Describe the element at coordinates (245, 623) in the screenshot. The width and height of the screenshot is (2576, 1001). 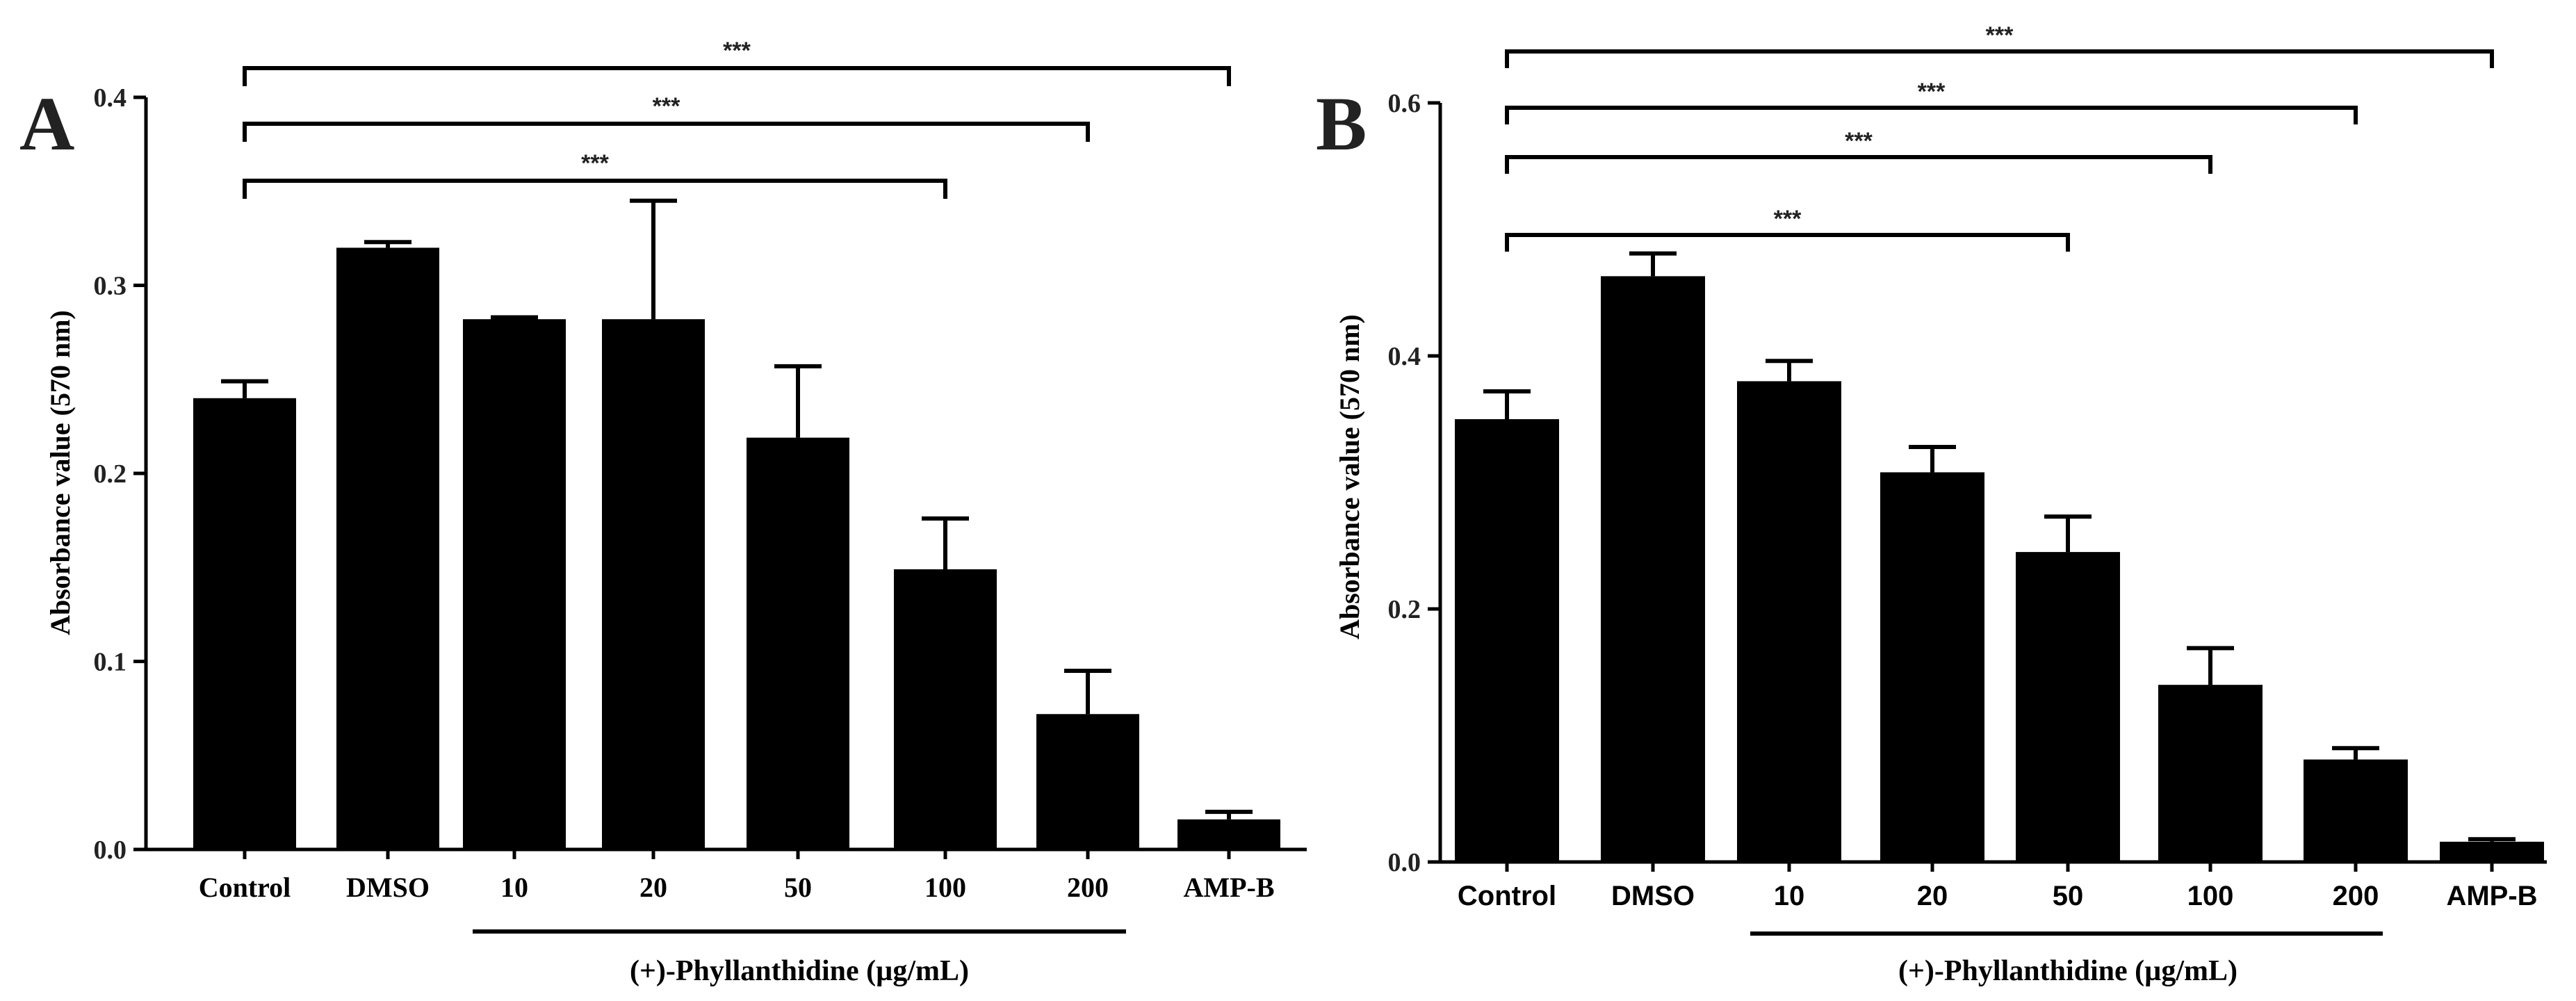
I see `panel-a-bar-control` at that location.